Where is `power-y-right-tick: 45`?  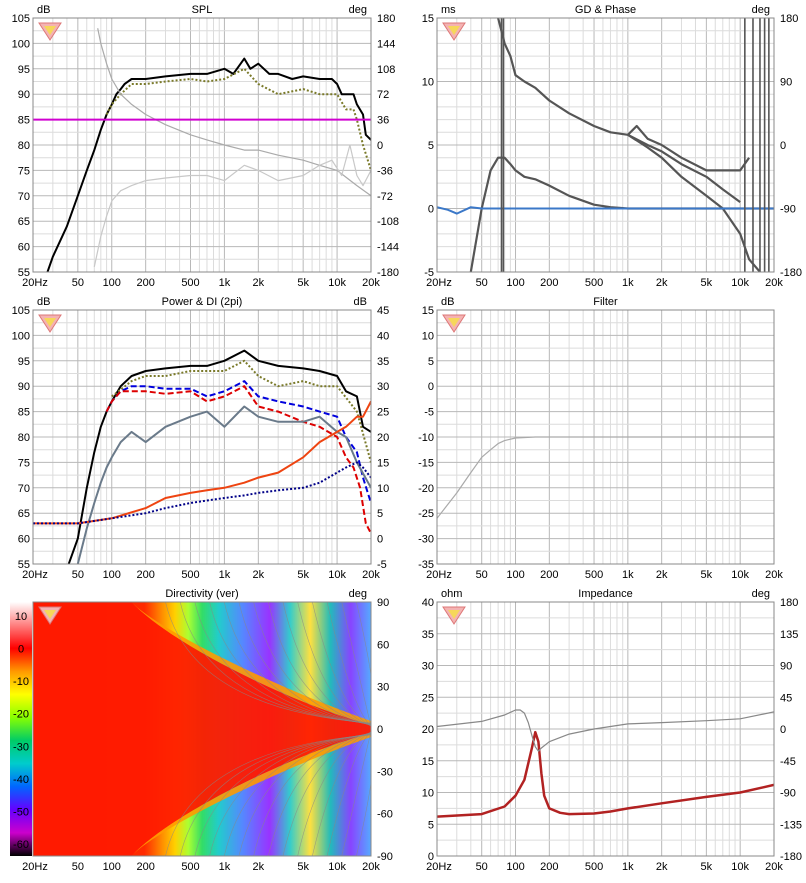
power-y-right-tick: 45 is located at coordinates (383, 311).